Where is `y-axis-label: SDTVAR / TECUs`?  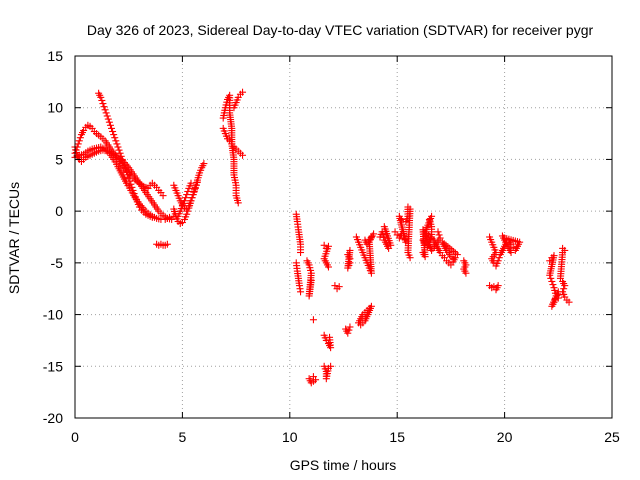 y-axis-label: SDTVAR / TECUs is located at coordinates (14, 238).